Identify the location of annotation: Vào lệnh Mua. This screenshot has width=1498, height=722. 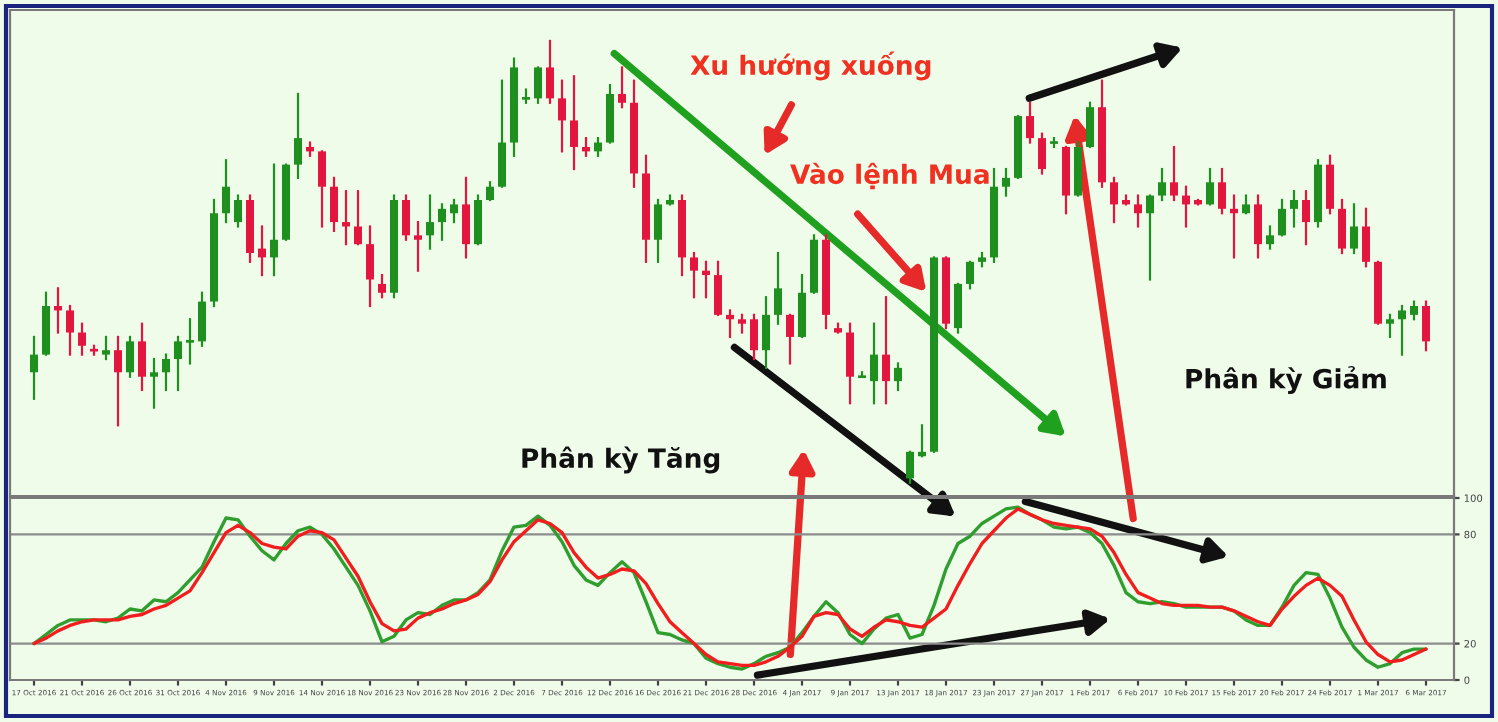
(889, 176).